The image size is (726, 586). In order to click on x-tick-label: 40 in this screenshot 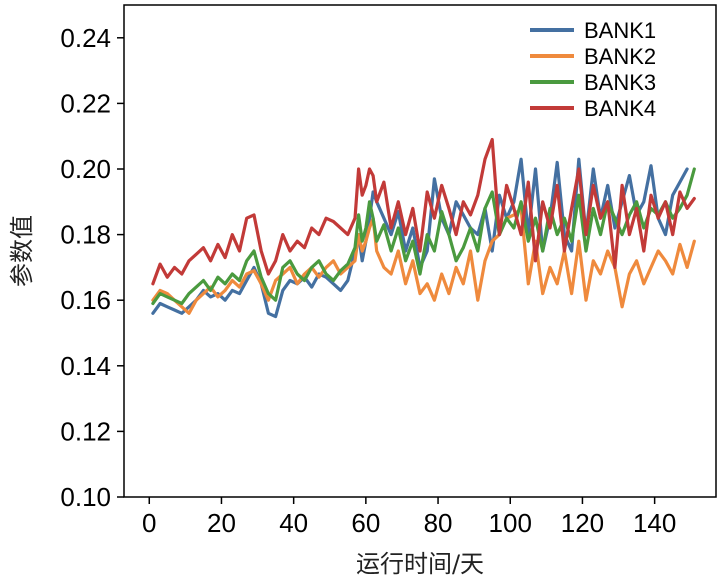, I will do `click(293, 523)`.